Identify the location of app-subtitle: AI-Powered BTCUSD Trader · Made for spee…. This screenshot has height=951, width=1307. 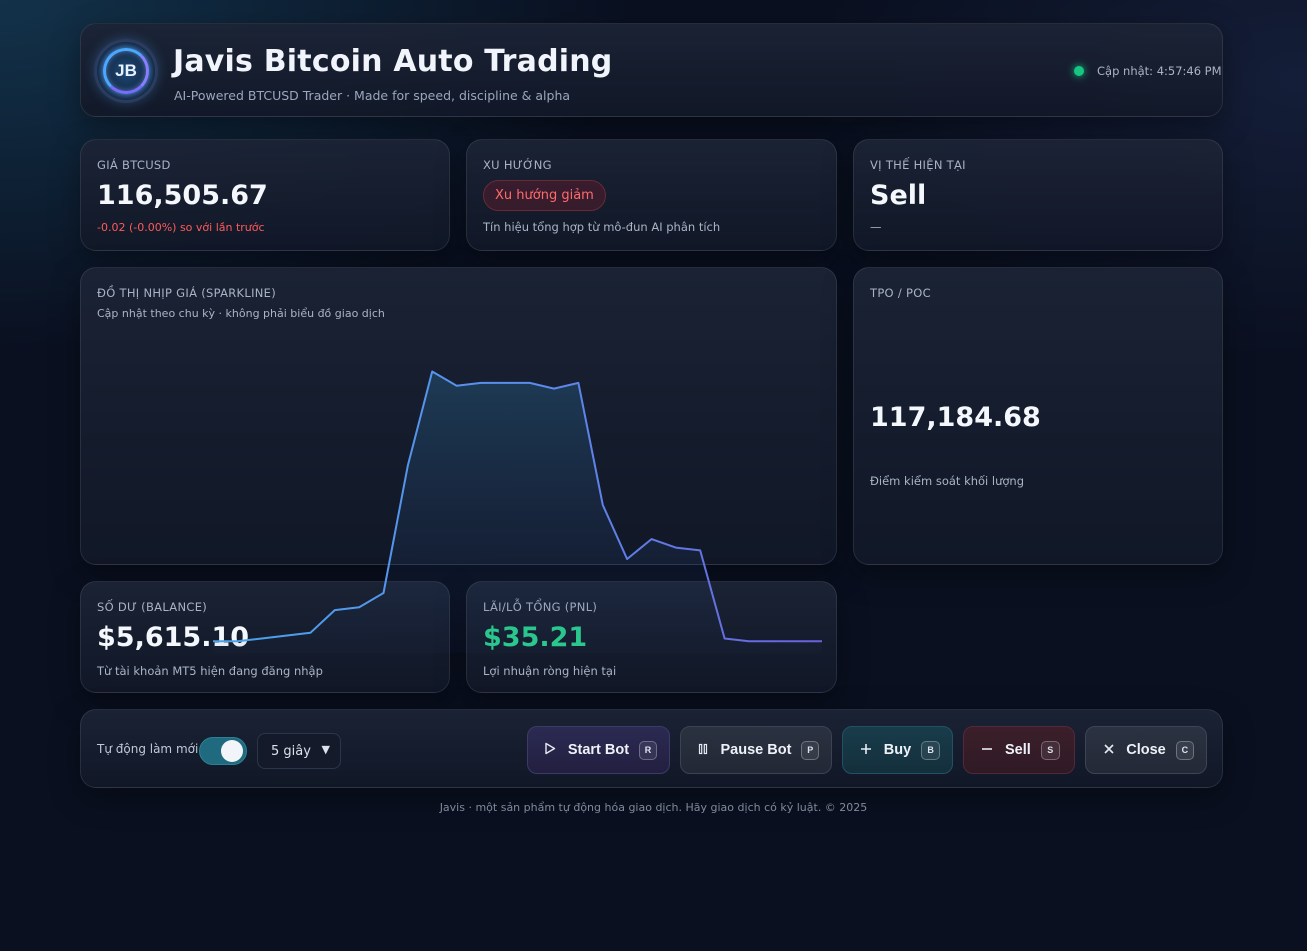
(372, 95).